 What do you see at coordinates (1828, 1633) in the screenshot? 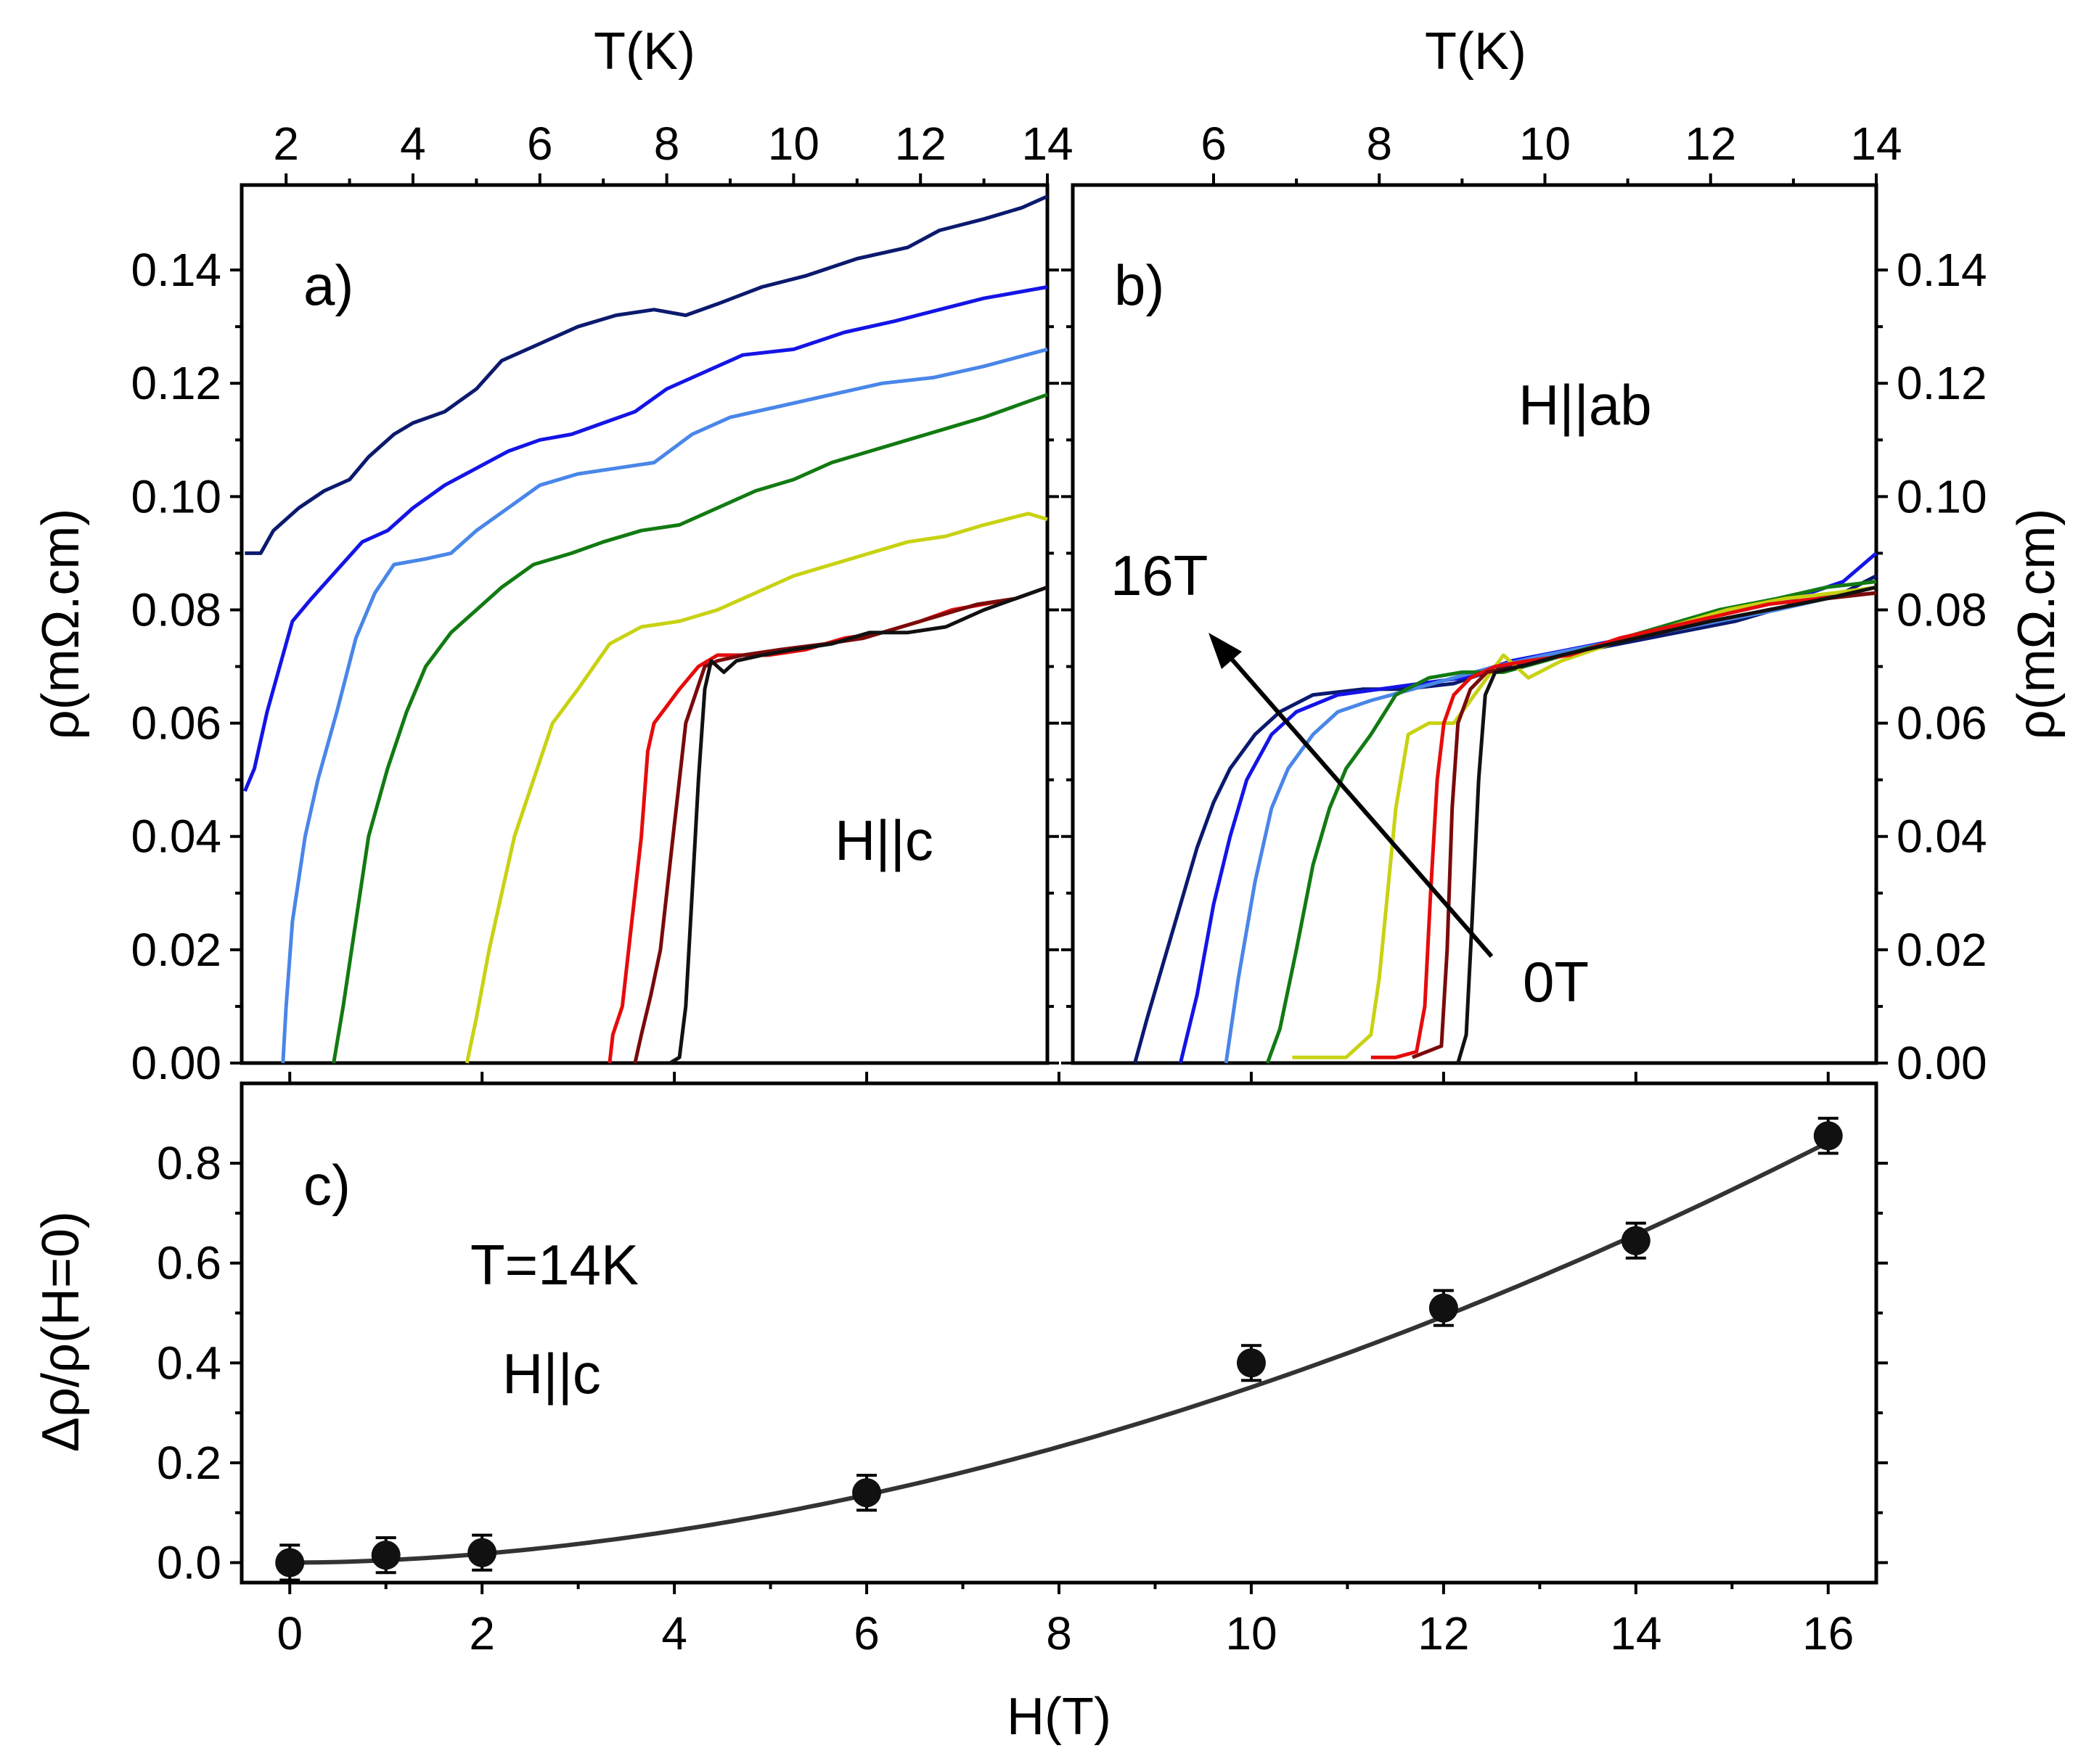
I see `x-tick-label: 16` at bounding box center [1828, 1633].